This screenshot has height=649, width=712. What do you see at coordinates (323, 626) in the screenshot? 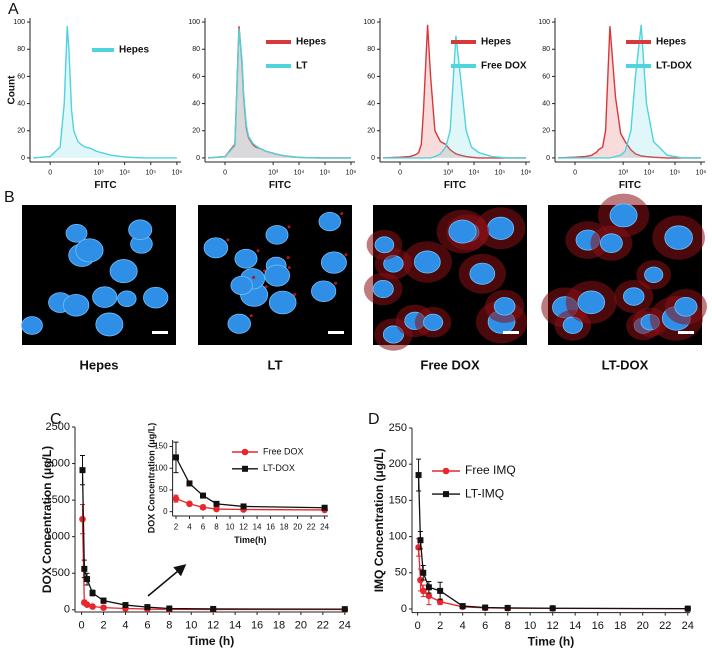
I see `x-tick-label: 22` at bounding box center [323, 626].